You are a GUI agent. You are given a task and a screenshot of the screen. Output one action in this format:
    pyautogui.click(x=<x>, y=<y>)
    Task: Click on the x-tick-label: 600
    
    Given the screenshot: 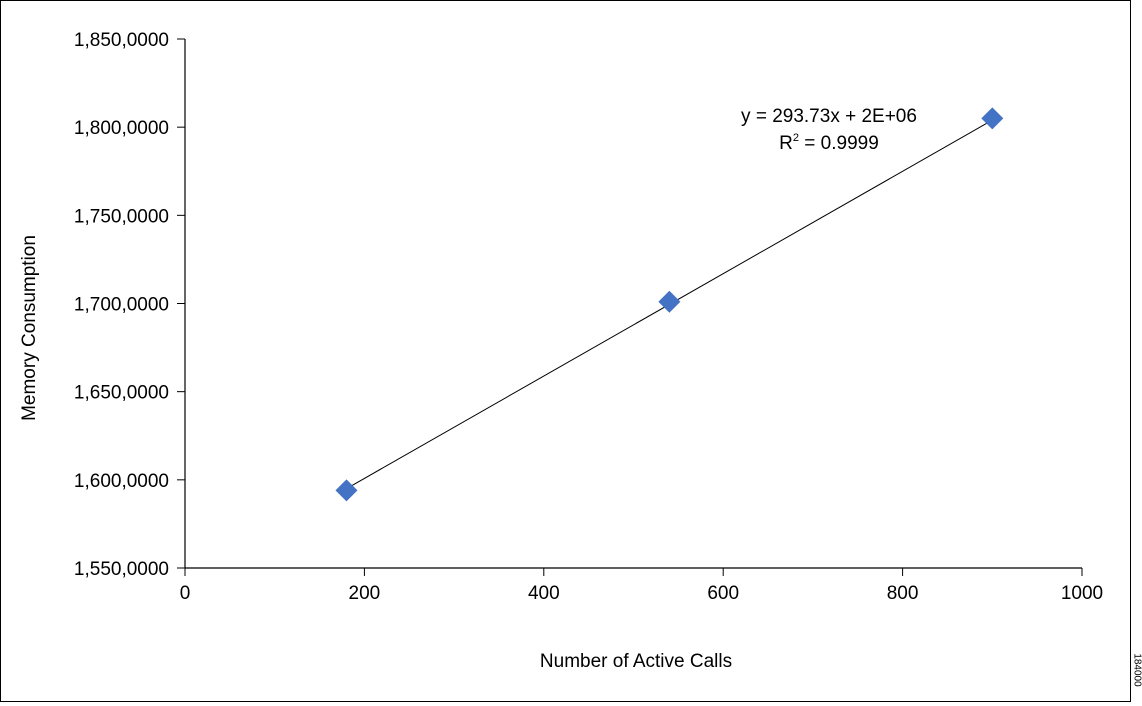 What is the action you would take?
    pyautogui.click(x=723, y=593)
    